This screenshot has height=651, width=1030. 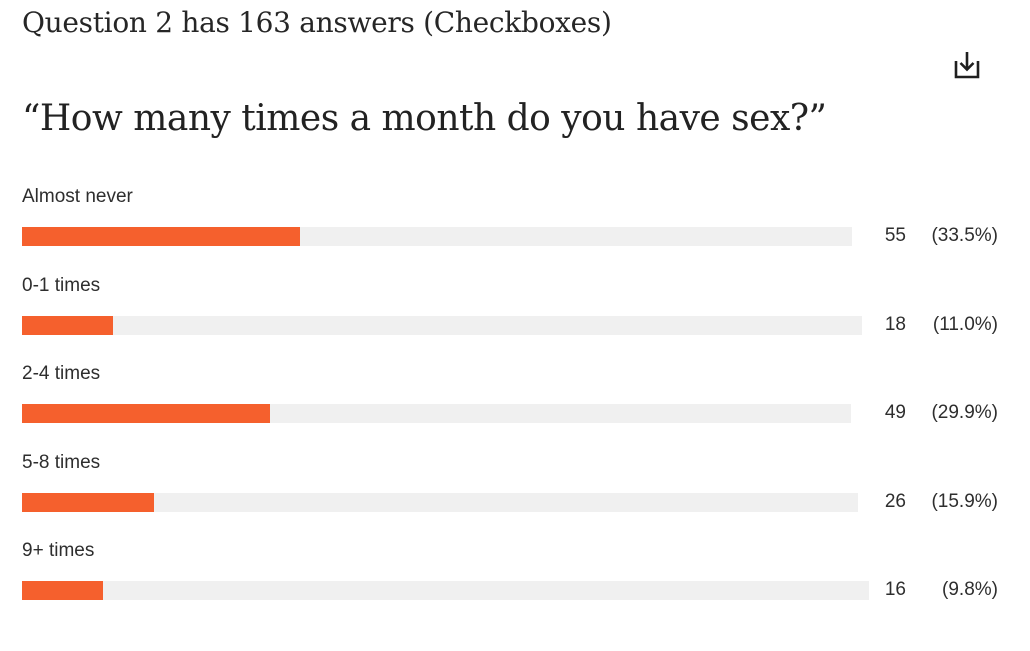 What do you see at coordinates (970, 589) in the screenshot?
I see `answer-percent: (9.8%)` at bounding box center [970, 589].